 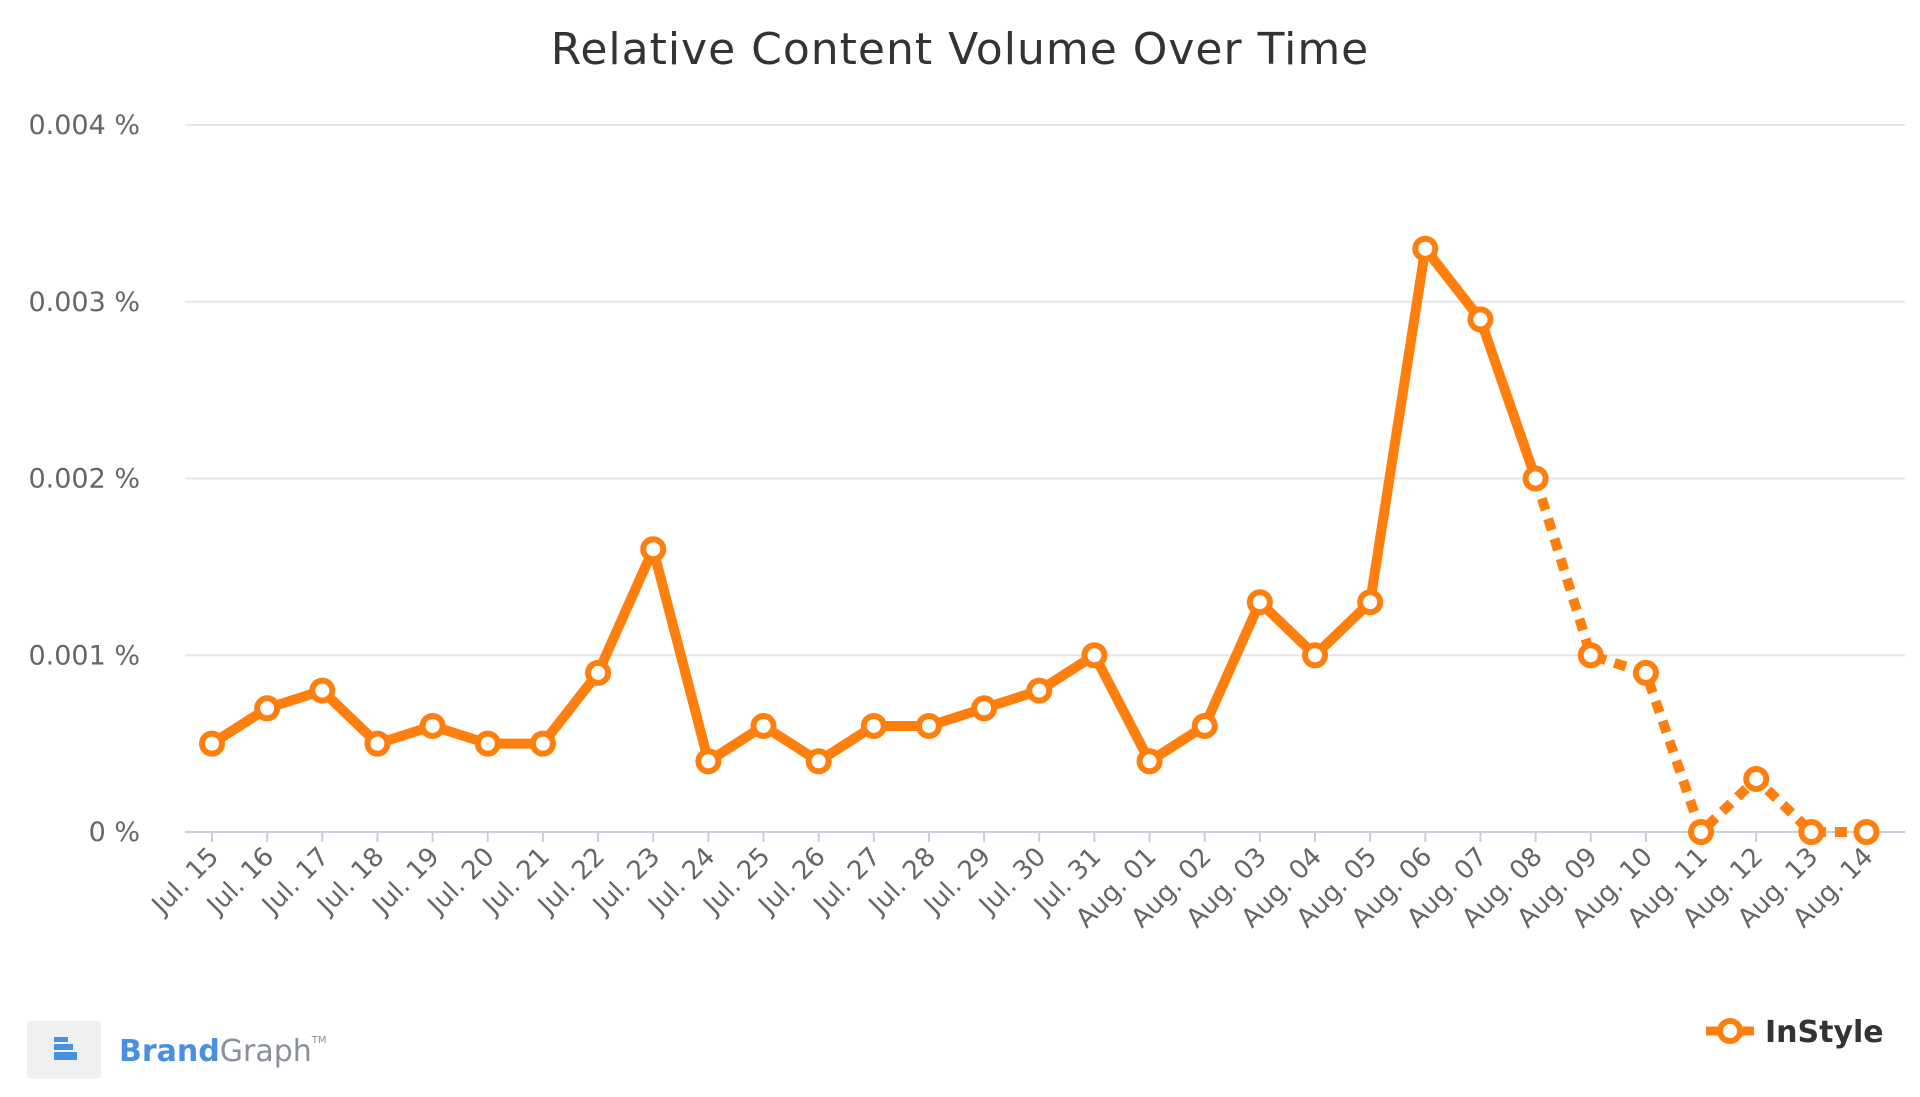 I want to click on chart-title: Relative Content Volume Over Time, so click(x=960, y=49).